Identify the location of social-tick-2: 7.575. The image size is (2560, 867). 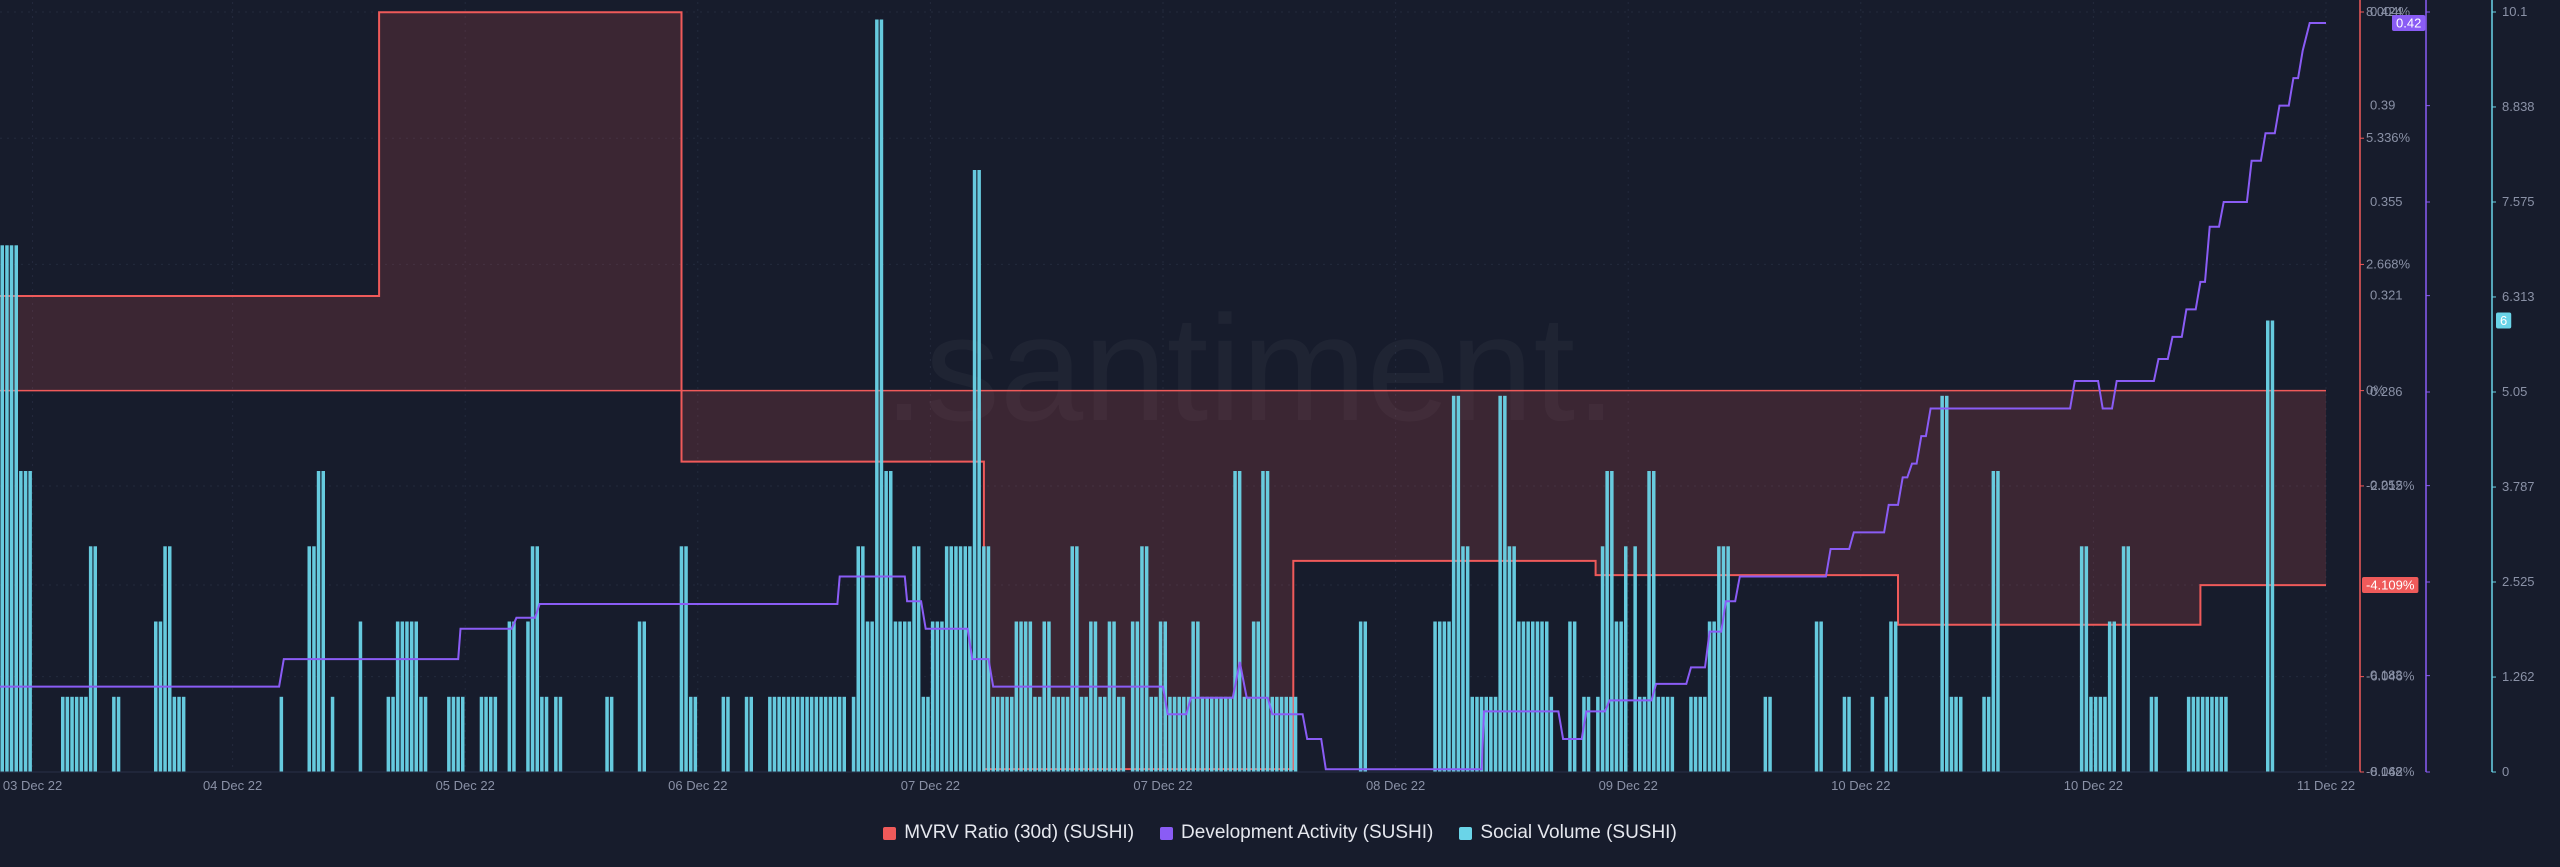
(2518, 201).